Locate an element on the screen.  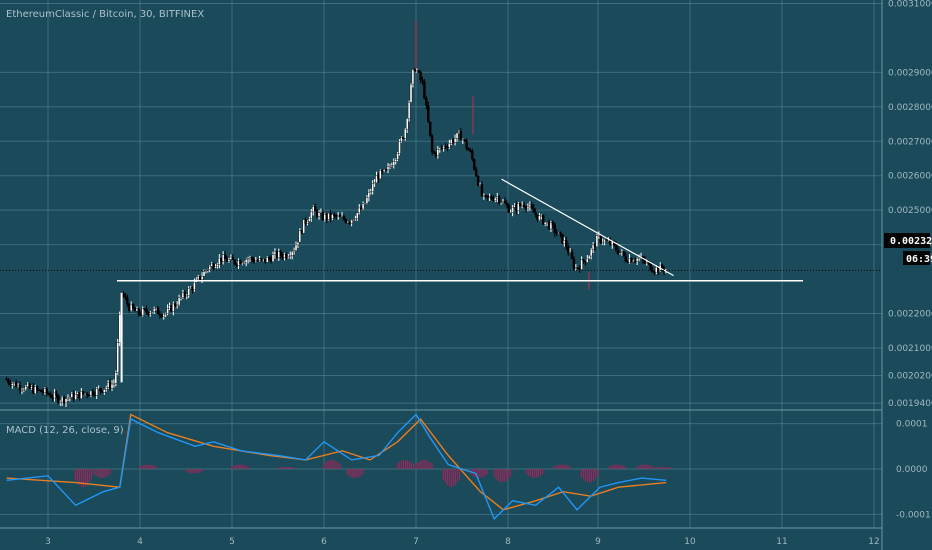
macd-tick-label: -0.0001 is located at coordinates (913, 515).